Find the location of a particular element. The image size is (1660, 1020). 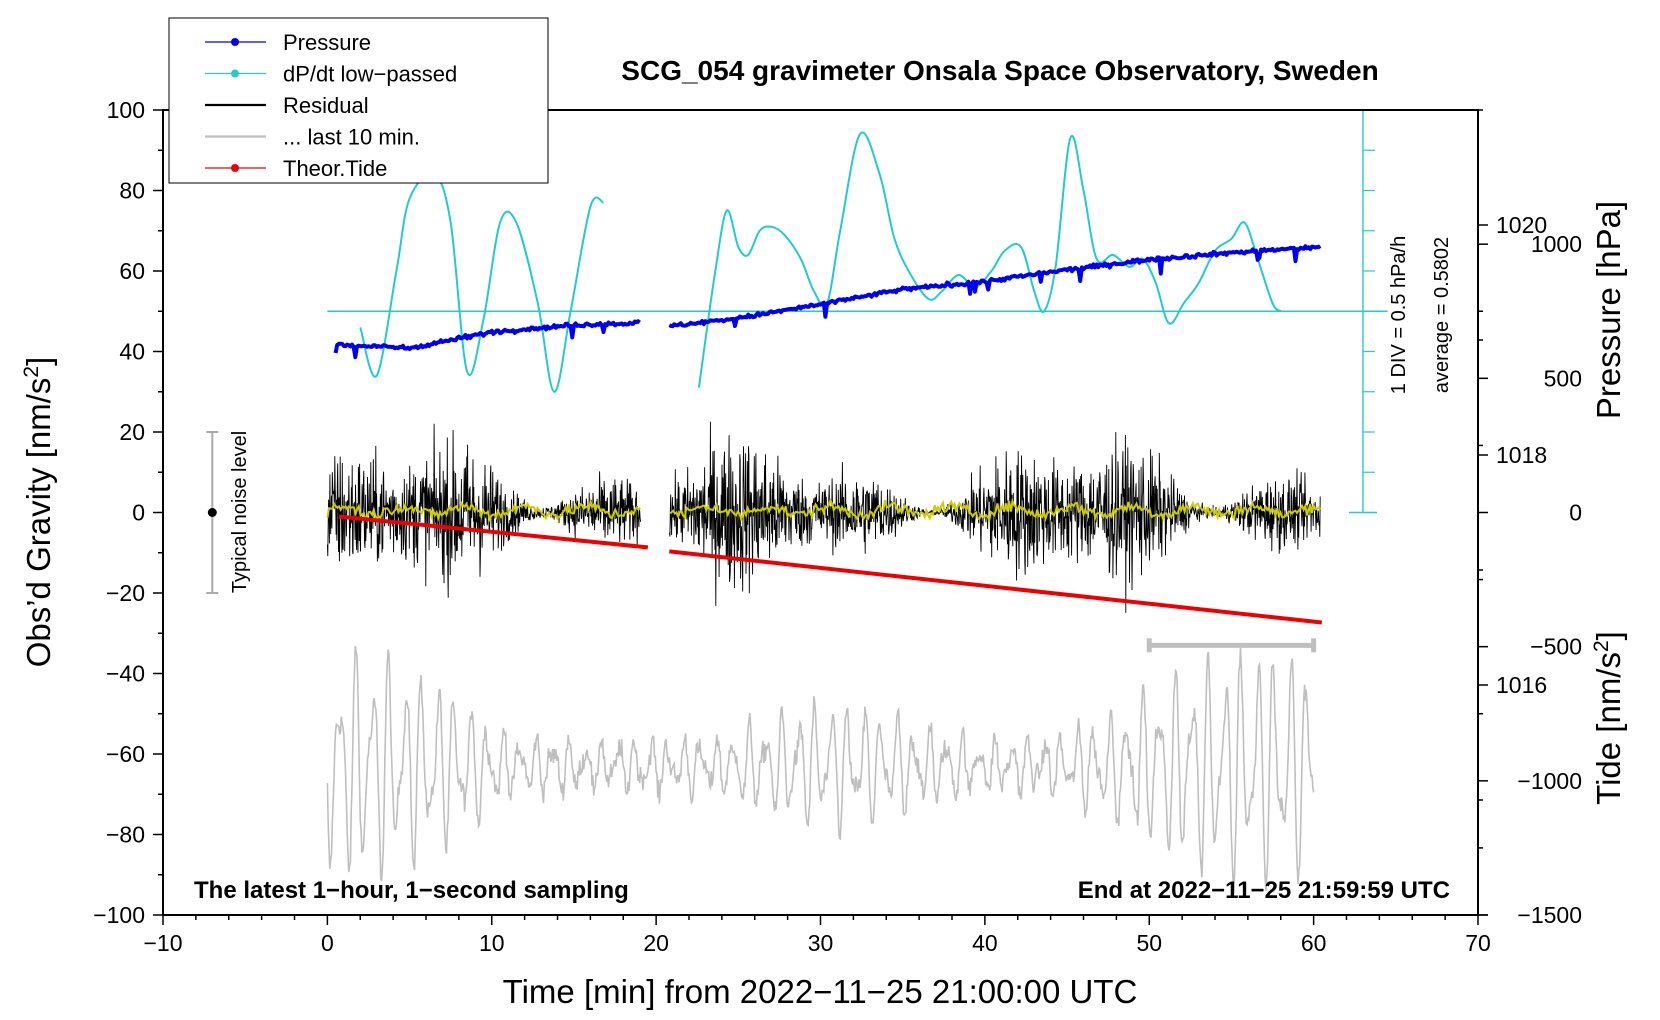

y-tick-label: 60 is located at coordinates (132, 271).